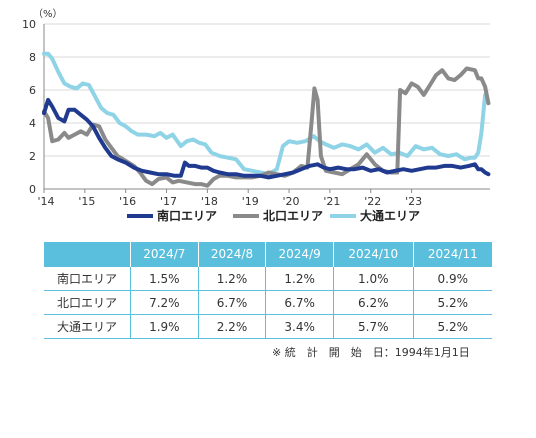 This screenshot has height=438, width=536. I want to click on x-tick-label: '21, so click(331, 201).